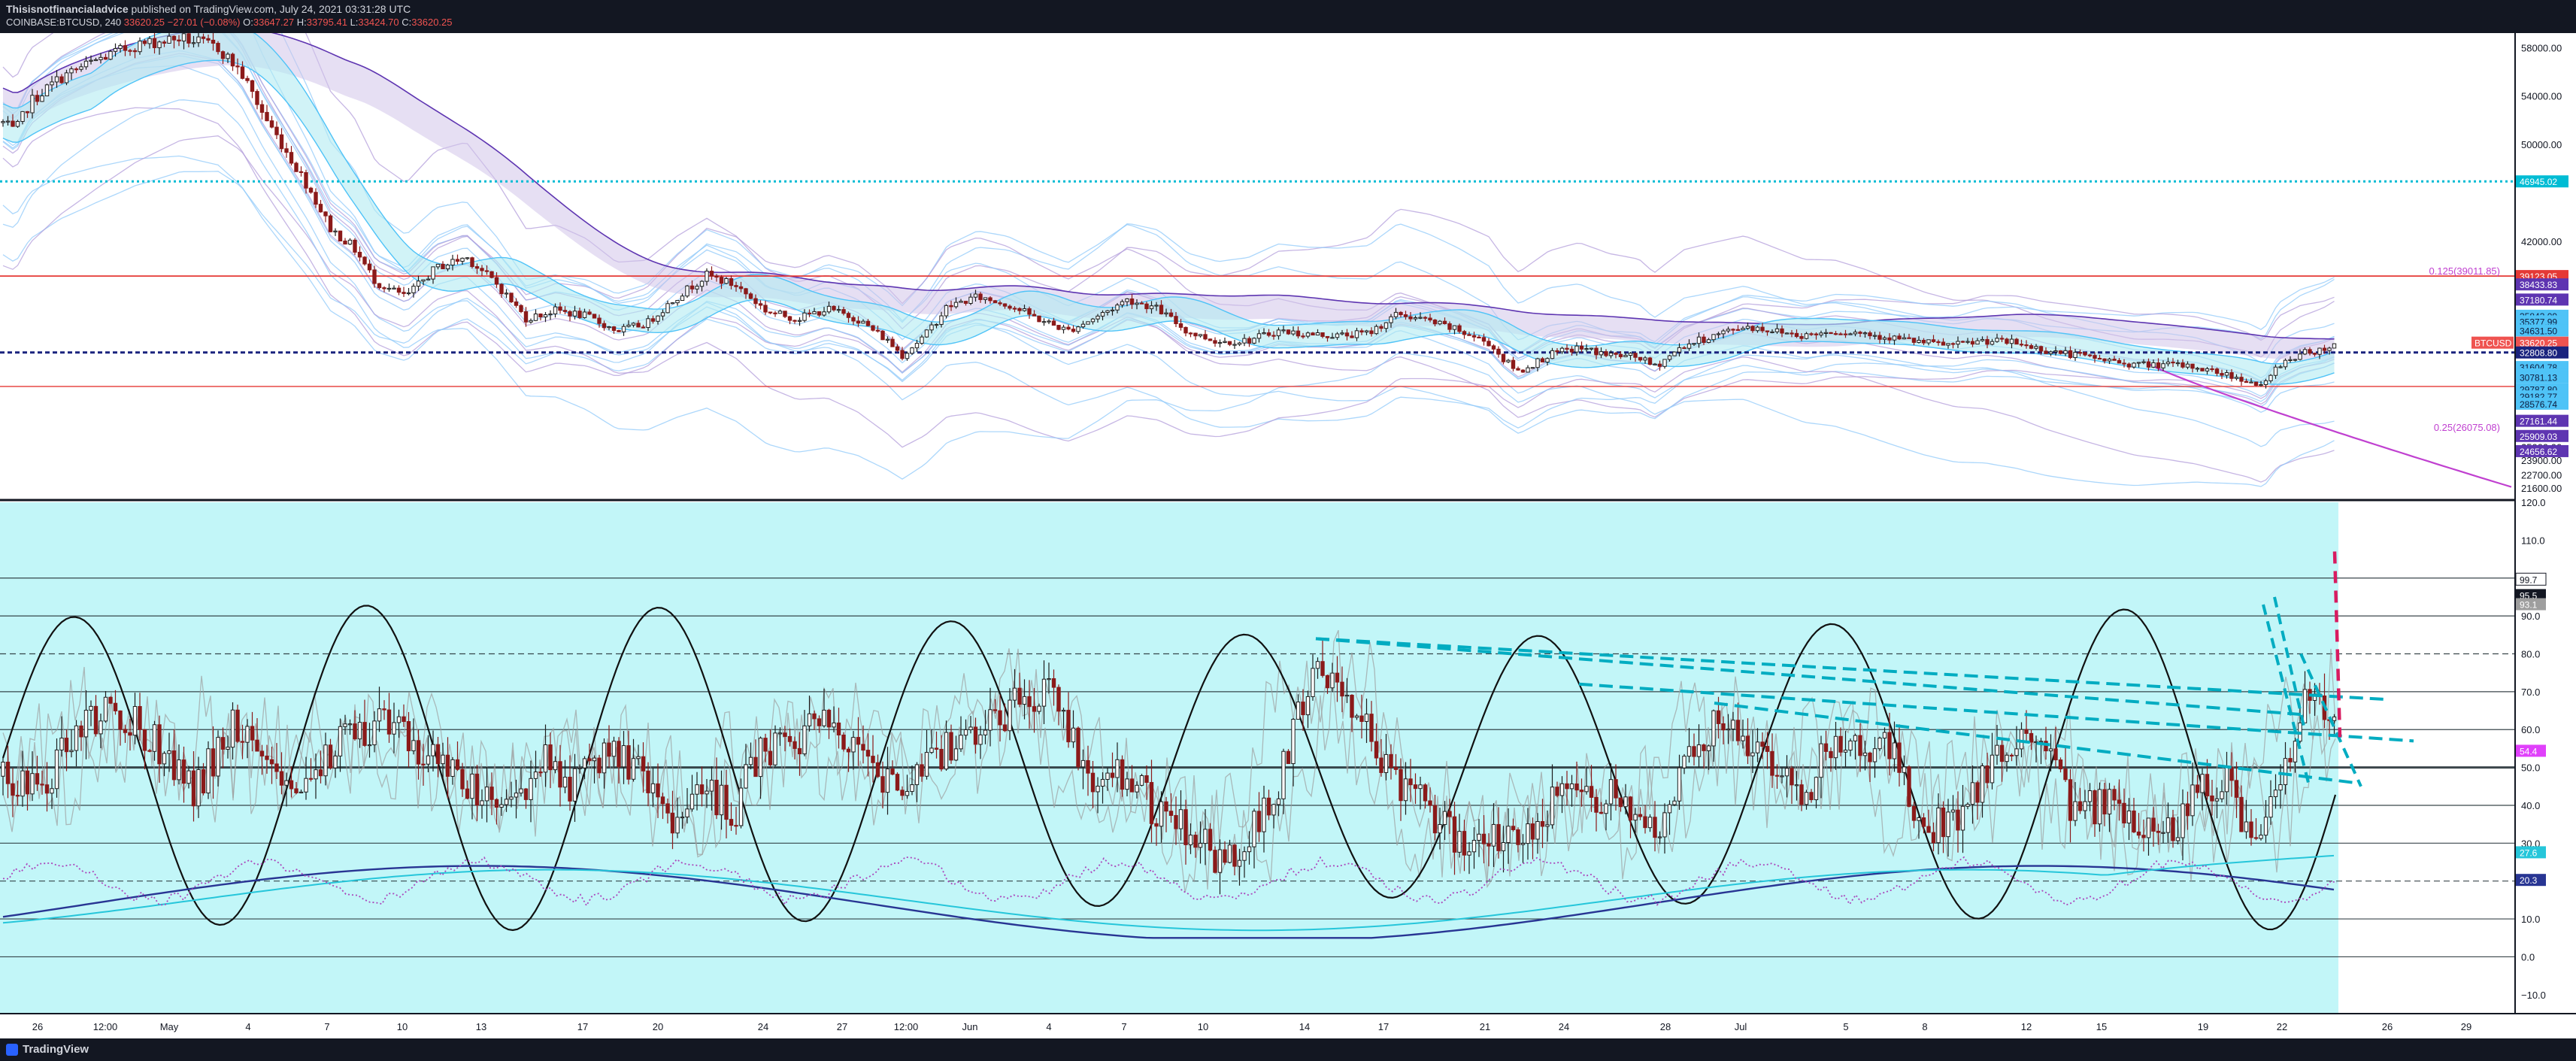 This screenshot has width=2576, height=1061. What do you see at coordinates (970, 1026) in the screenshot?
I see `time-tick-label: Jun` at bounding box center [970, 1026].